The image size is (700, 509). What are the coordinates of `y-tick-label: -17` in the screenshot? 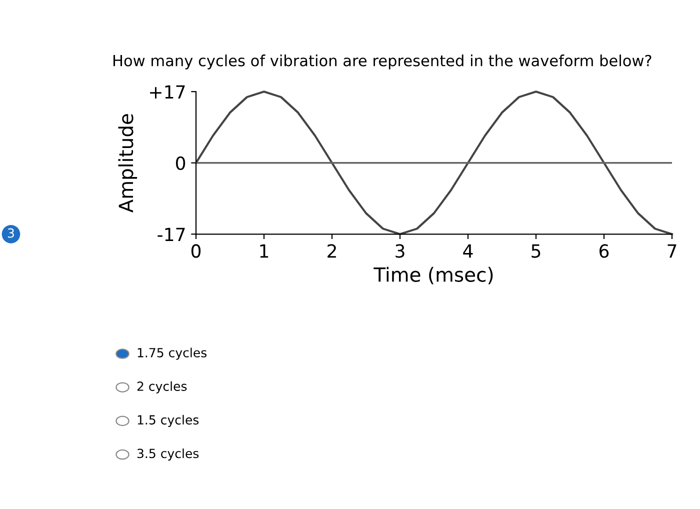 It's located at (171, 234).